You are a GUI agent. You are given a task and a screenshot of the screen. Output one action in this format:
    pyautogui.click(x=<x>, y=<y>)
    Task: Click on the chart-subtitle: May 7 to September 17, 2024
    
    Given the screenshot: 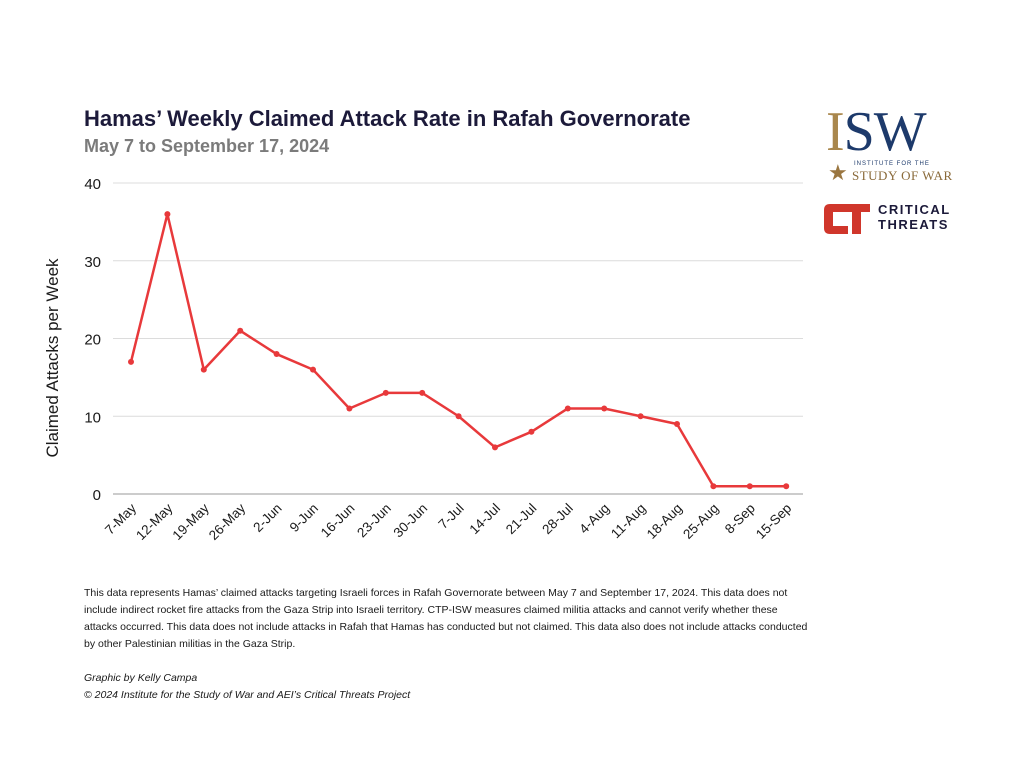 What is the action you would take?
    pyautogui.click(x=207, y=146)
    